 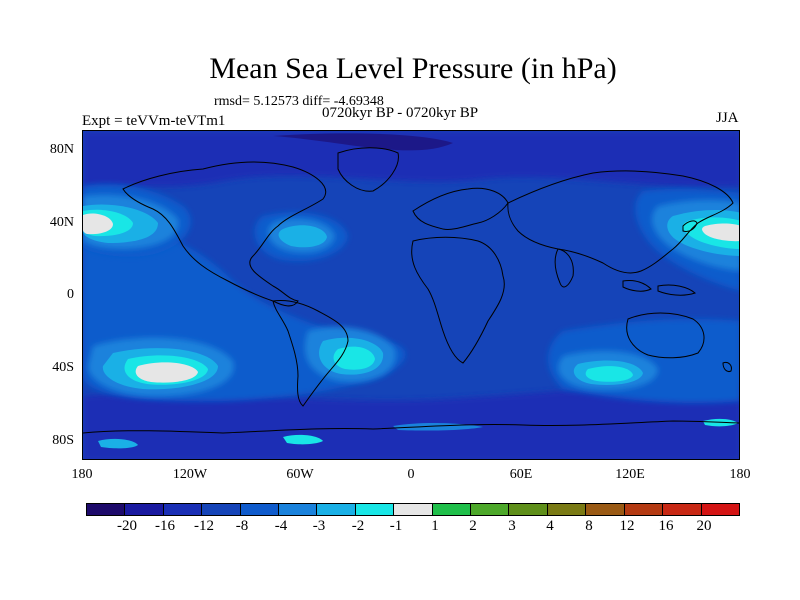 I want to click on experiment-label: Expt = teVVm-teVTm1, so click(x=154, y=121).